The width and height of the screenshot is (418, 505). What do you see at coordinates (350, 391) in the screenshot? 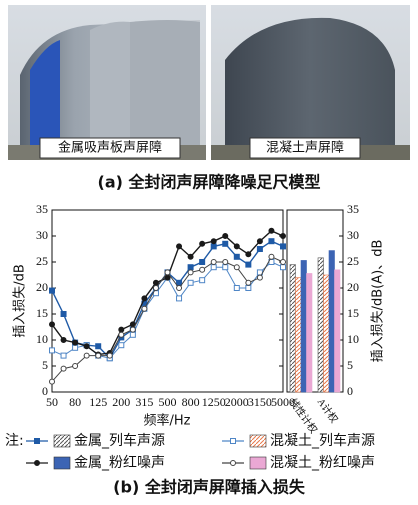
I see `y2-tick-label: 0` at bounding box center [350, 391].